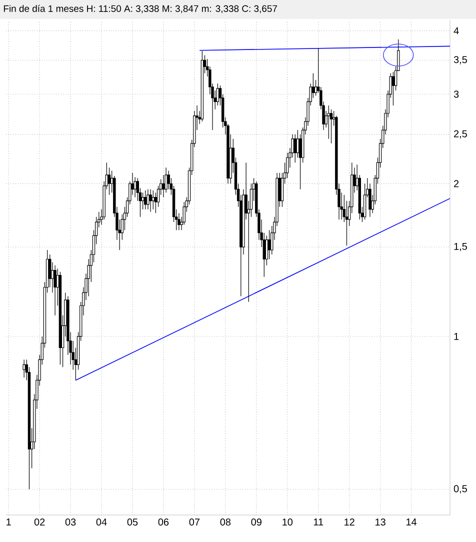 This screenshot has height=542, width=476. What do you see at coordinates (456, 184) in the screenshot?
I see `y-tick-label: 2` at bounding box center [456, 184].